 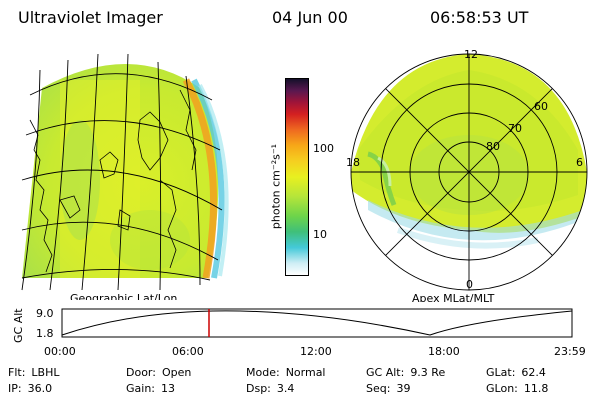 What do you see at coordinates (30, 388) in the screenshot?
I see `info-ip: IP: 36.0` at bounding box center [30, 388].